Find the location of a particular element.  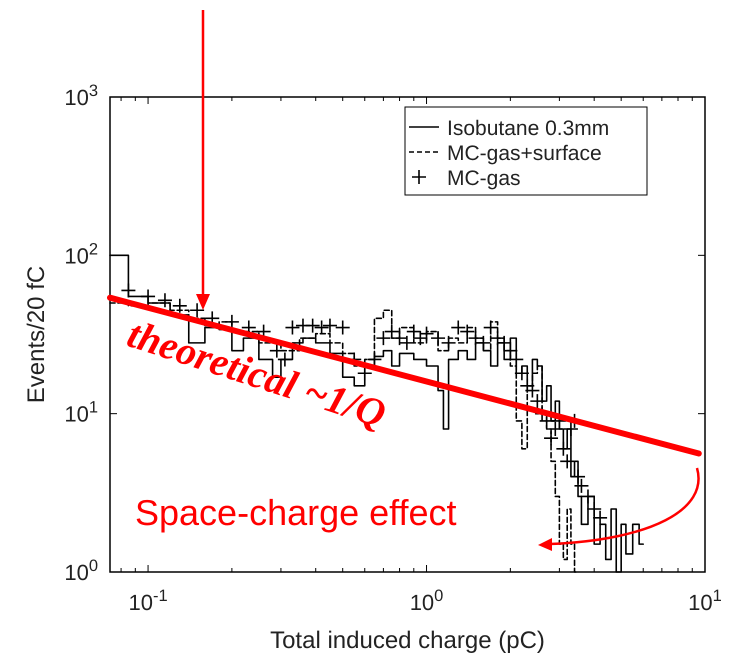

legend-label: MC-gas+surface is located at coordinates (524, 153).